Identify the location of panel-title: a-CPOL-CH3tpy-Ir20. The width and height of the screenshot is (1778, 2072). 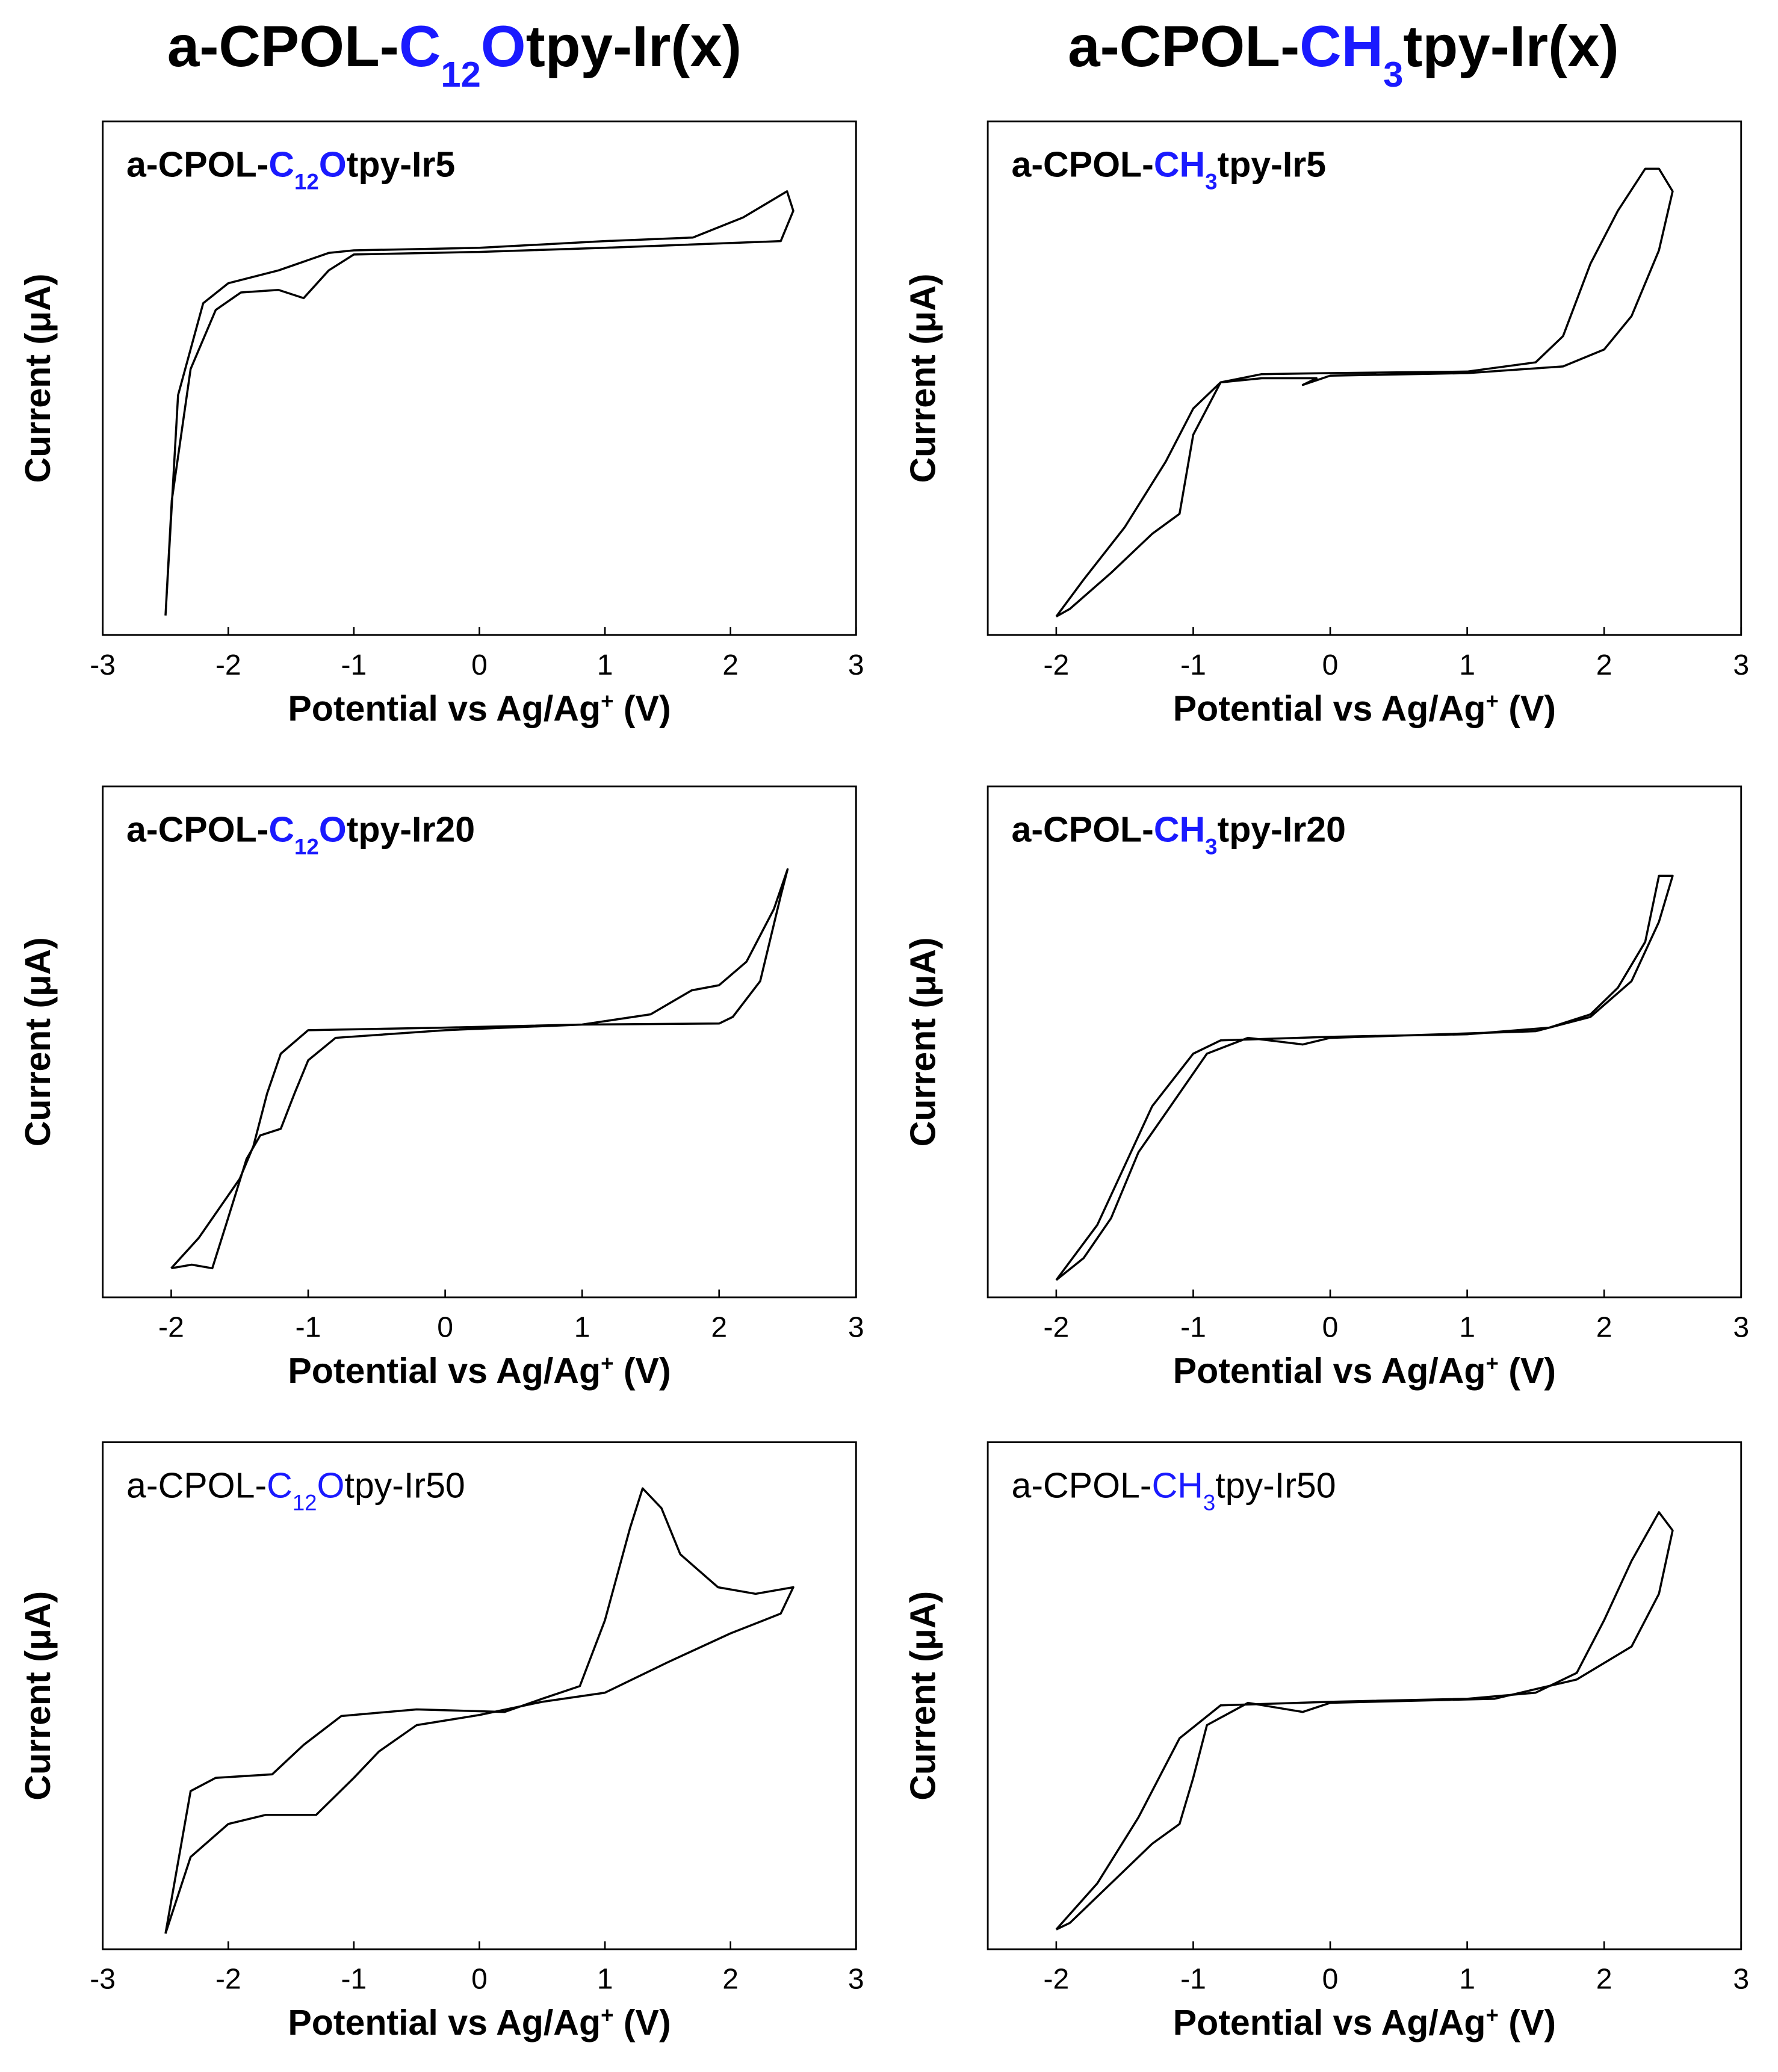
(1178, 834).